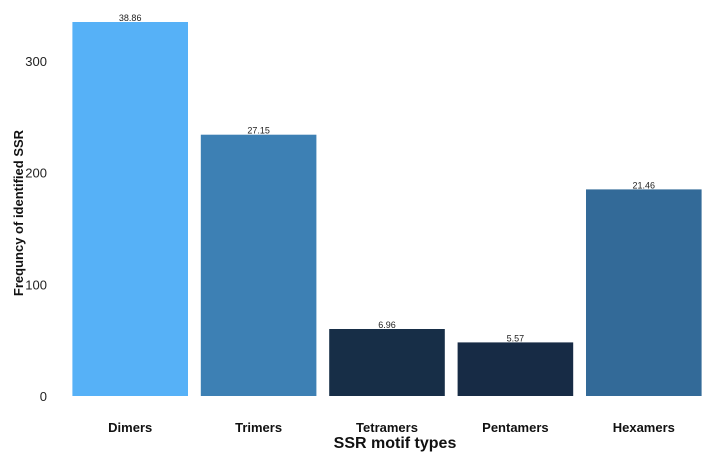  What do you see at coordinates (130, 427) in the screenshot?
I see `x-tick-label-dimers: Dimers` at bounding box center [130, 427].